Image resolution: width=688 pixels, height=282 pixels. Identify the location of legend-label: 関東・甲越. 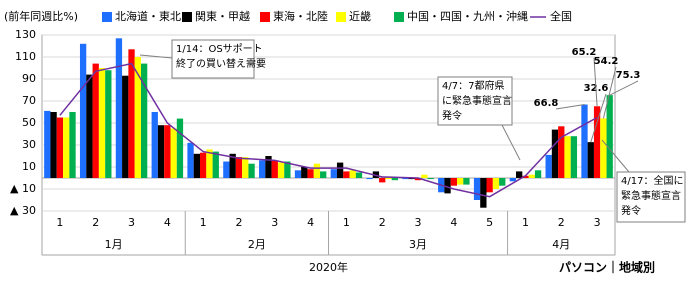
(222, 16).